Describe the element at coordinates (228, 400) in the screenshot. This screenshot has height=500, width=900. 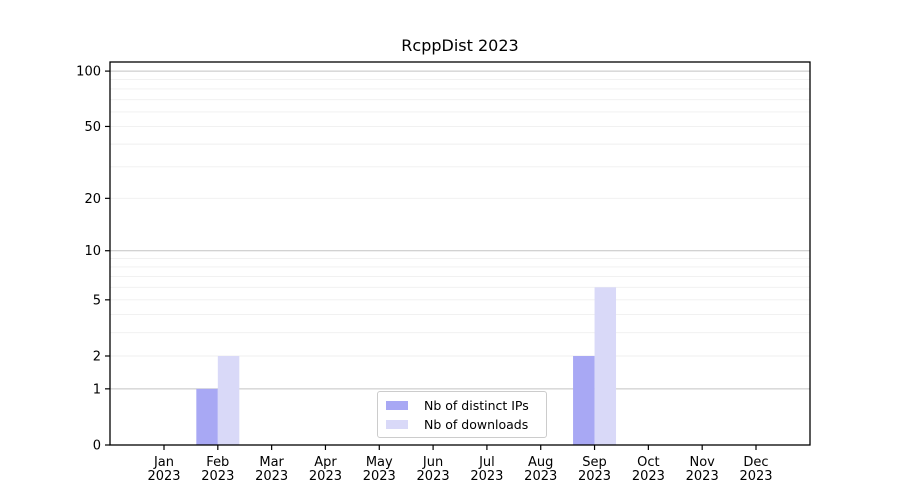
I see `bar-downloads-feb` at that location.